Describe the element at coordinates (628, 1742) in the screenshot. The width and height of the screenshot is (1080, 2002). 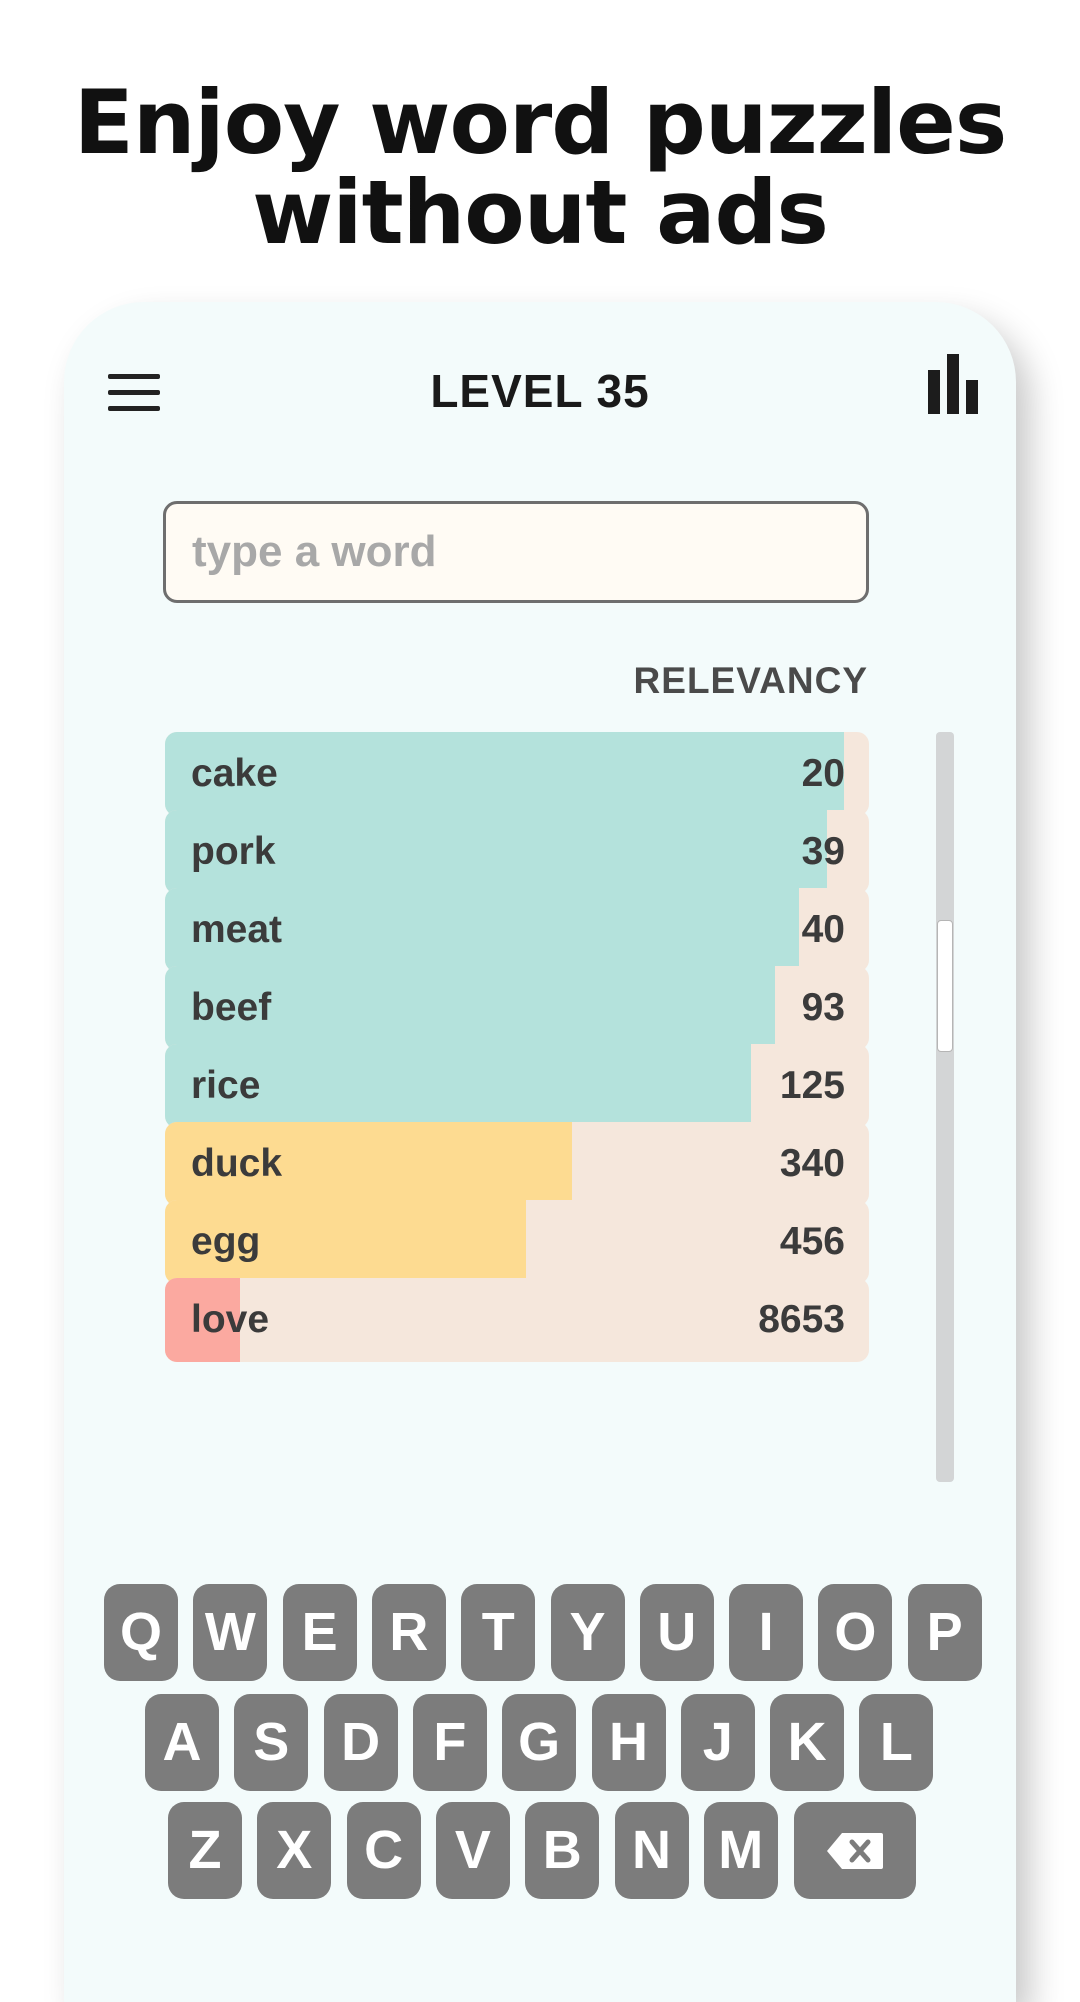
I see `key-h: H` at that location.